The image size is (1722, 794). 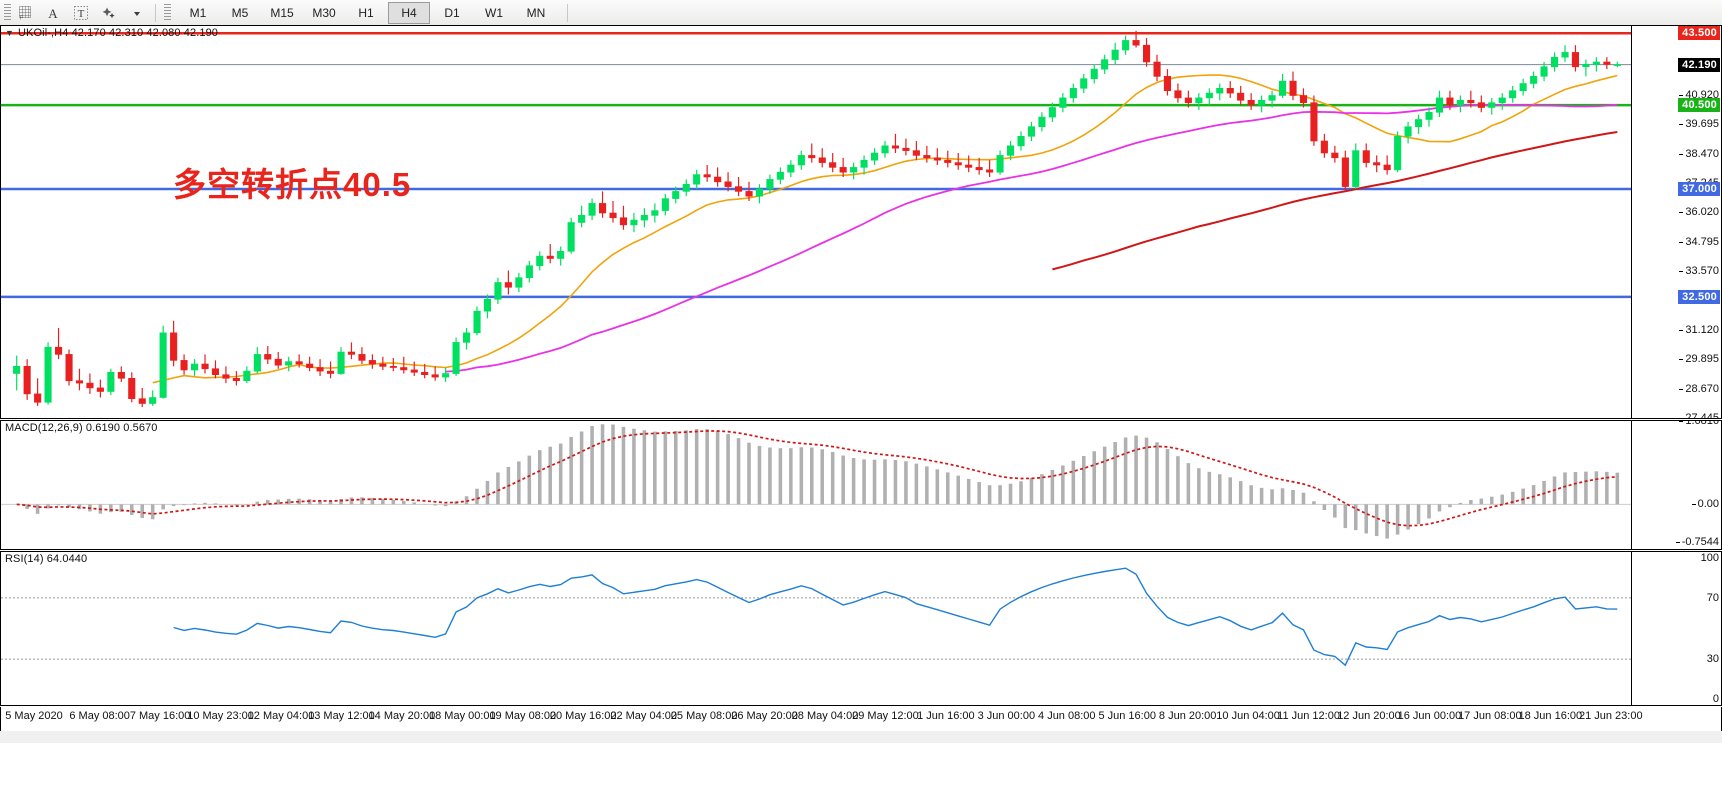 I want to click on toolbar-grip, so click(x=7, y=12).